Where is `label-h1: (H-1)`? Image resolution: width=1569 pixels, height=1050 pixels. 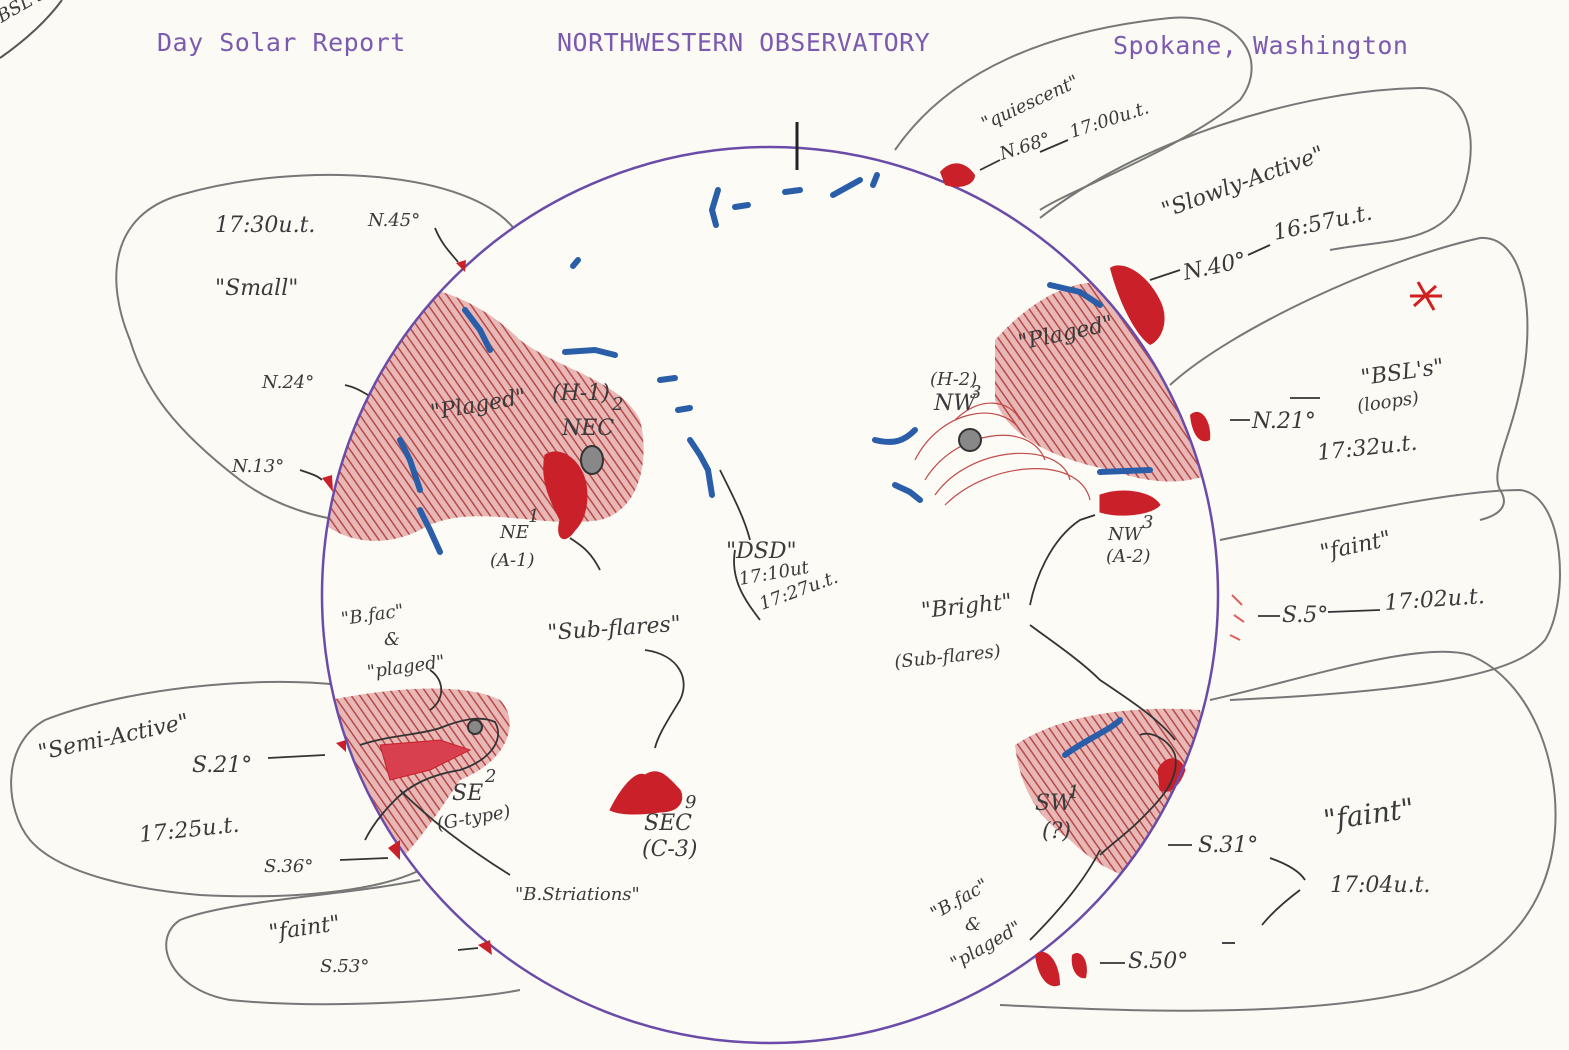 label-h1: (H-1) is located at coordinates (581, 393).